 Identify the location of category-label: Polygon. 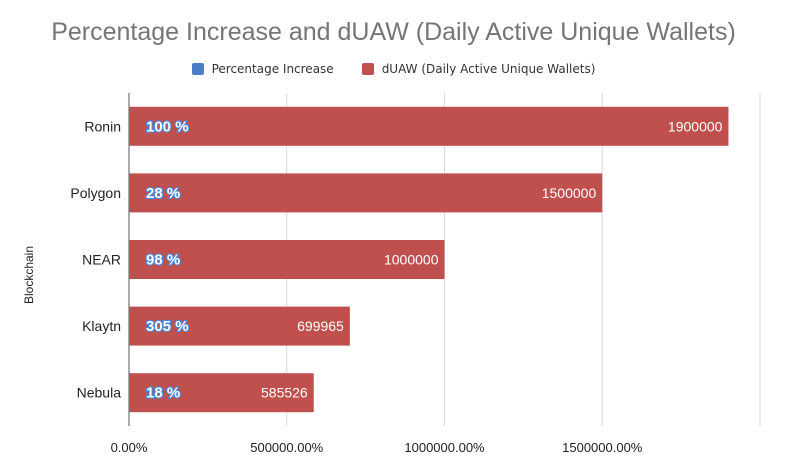
(95, 193).